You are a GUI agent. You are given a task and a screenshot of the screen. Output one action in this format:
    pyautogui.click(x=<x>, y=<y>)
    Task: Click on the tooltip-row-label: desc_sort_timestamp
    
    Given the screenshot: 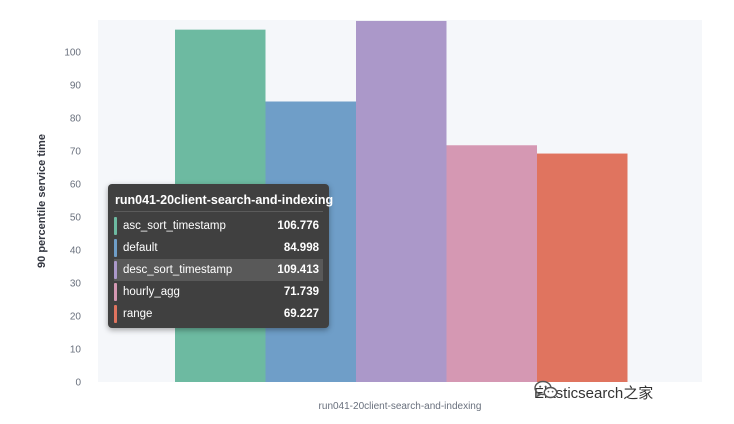 What is the action you would take?
    pyautogui.click(x=178, y=270)
    